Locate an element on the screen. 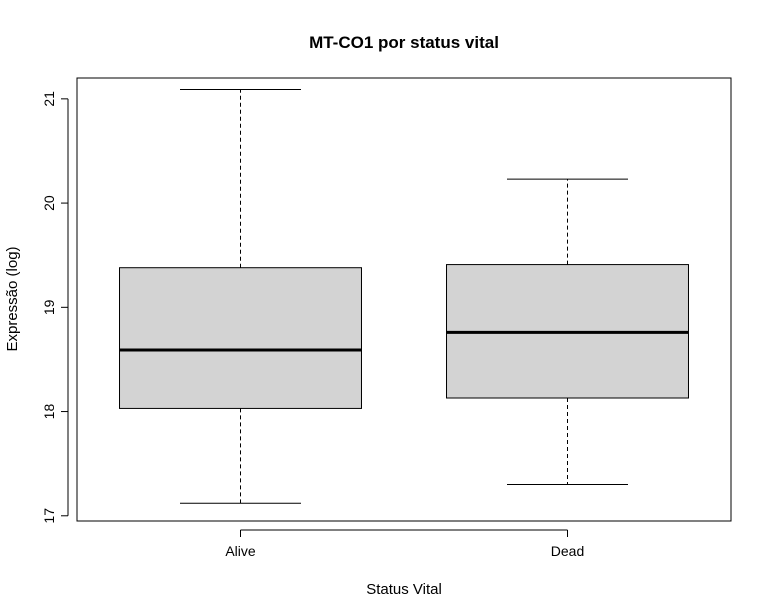 This screenshot has height=612, width=758. iqr-box is located at coordinates (240, 338).